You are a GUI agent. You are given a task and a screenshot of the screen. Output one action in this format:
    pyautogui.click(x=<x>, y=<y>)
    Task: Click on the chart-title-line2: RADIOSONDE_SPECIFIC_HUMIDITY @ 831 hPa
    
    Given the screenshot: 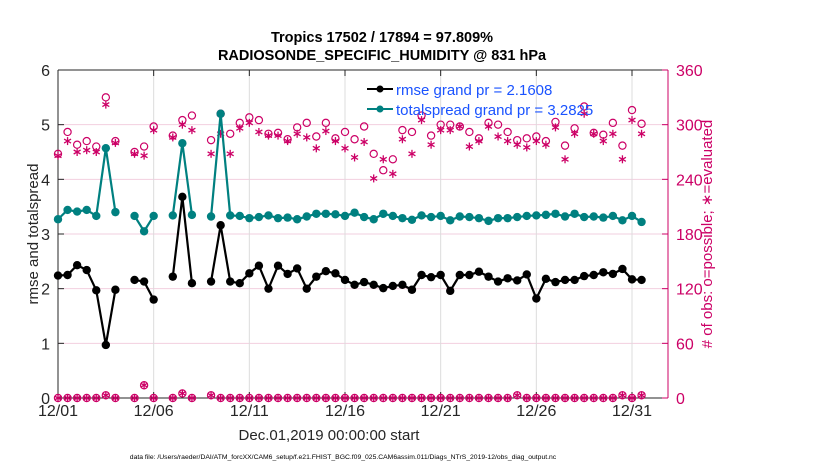 What is the action you would take?
    pyautogui.click(x=382, y=56)
    